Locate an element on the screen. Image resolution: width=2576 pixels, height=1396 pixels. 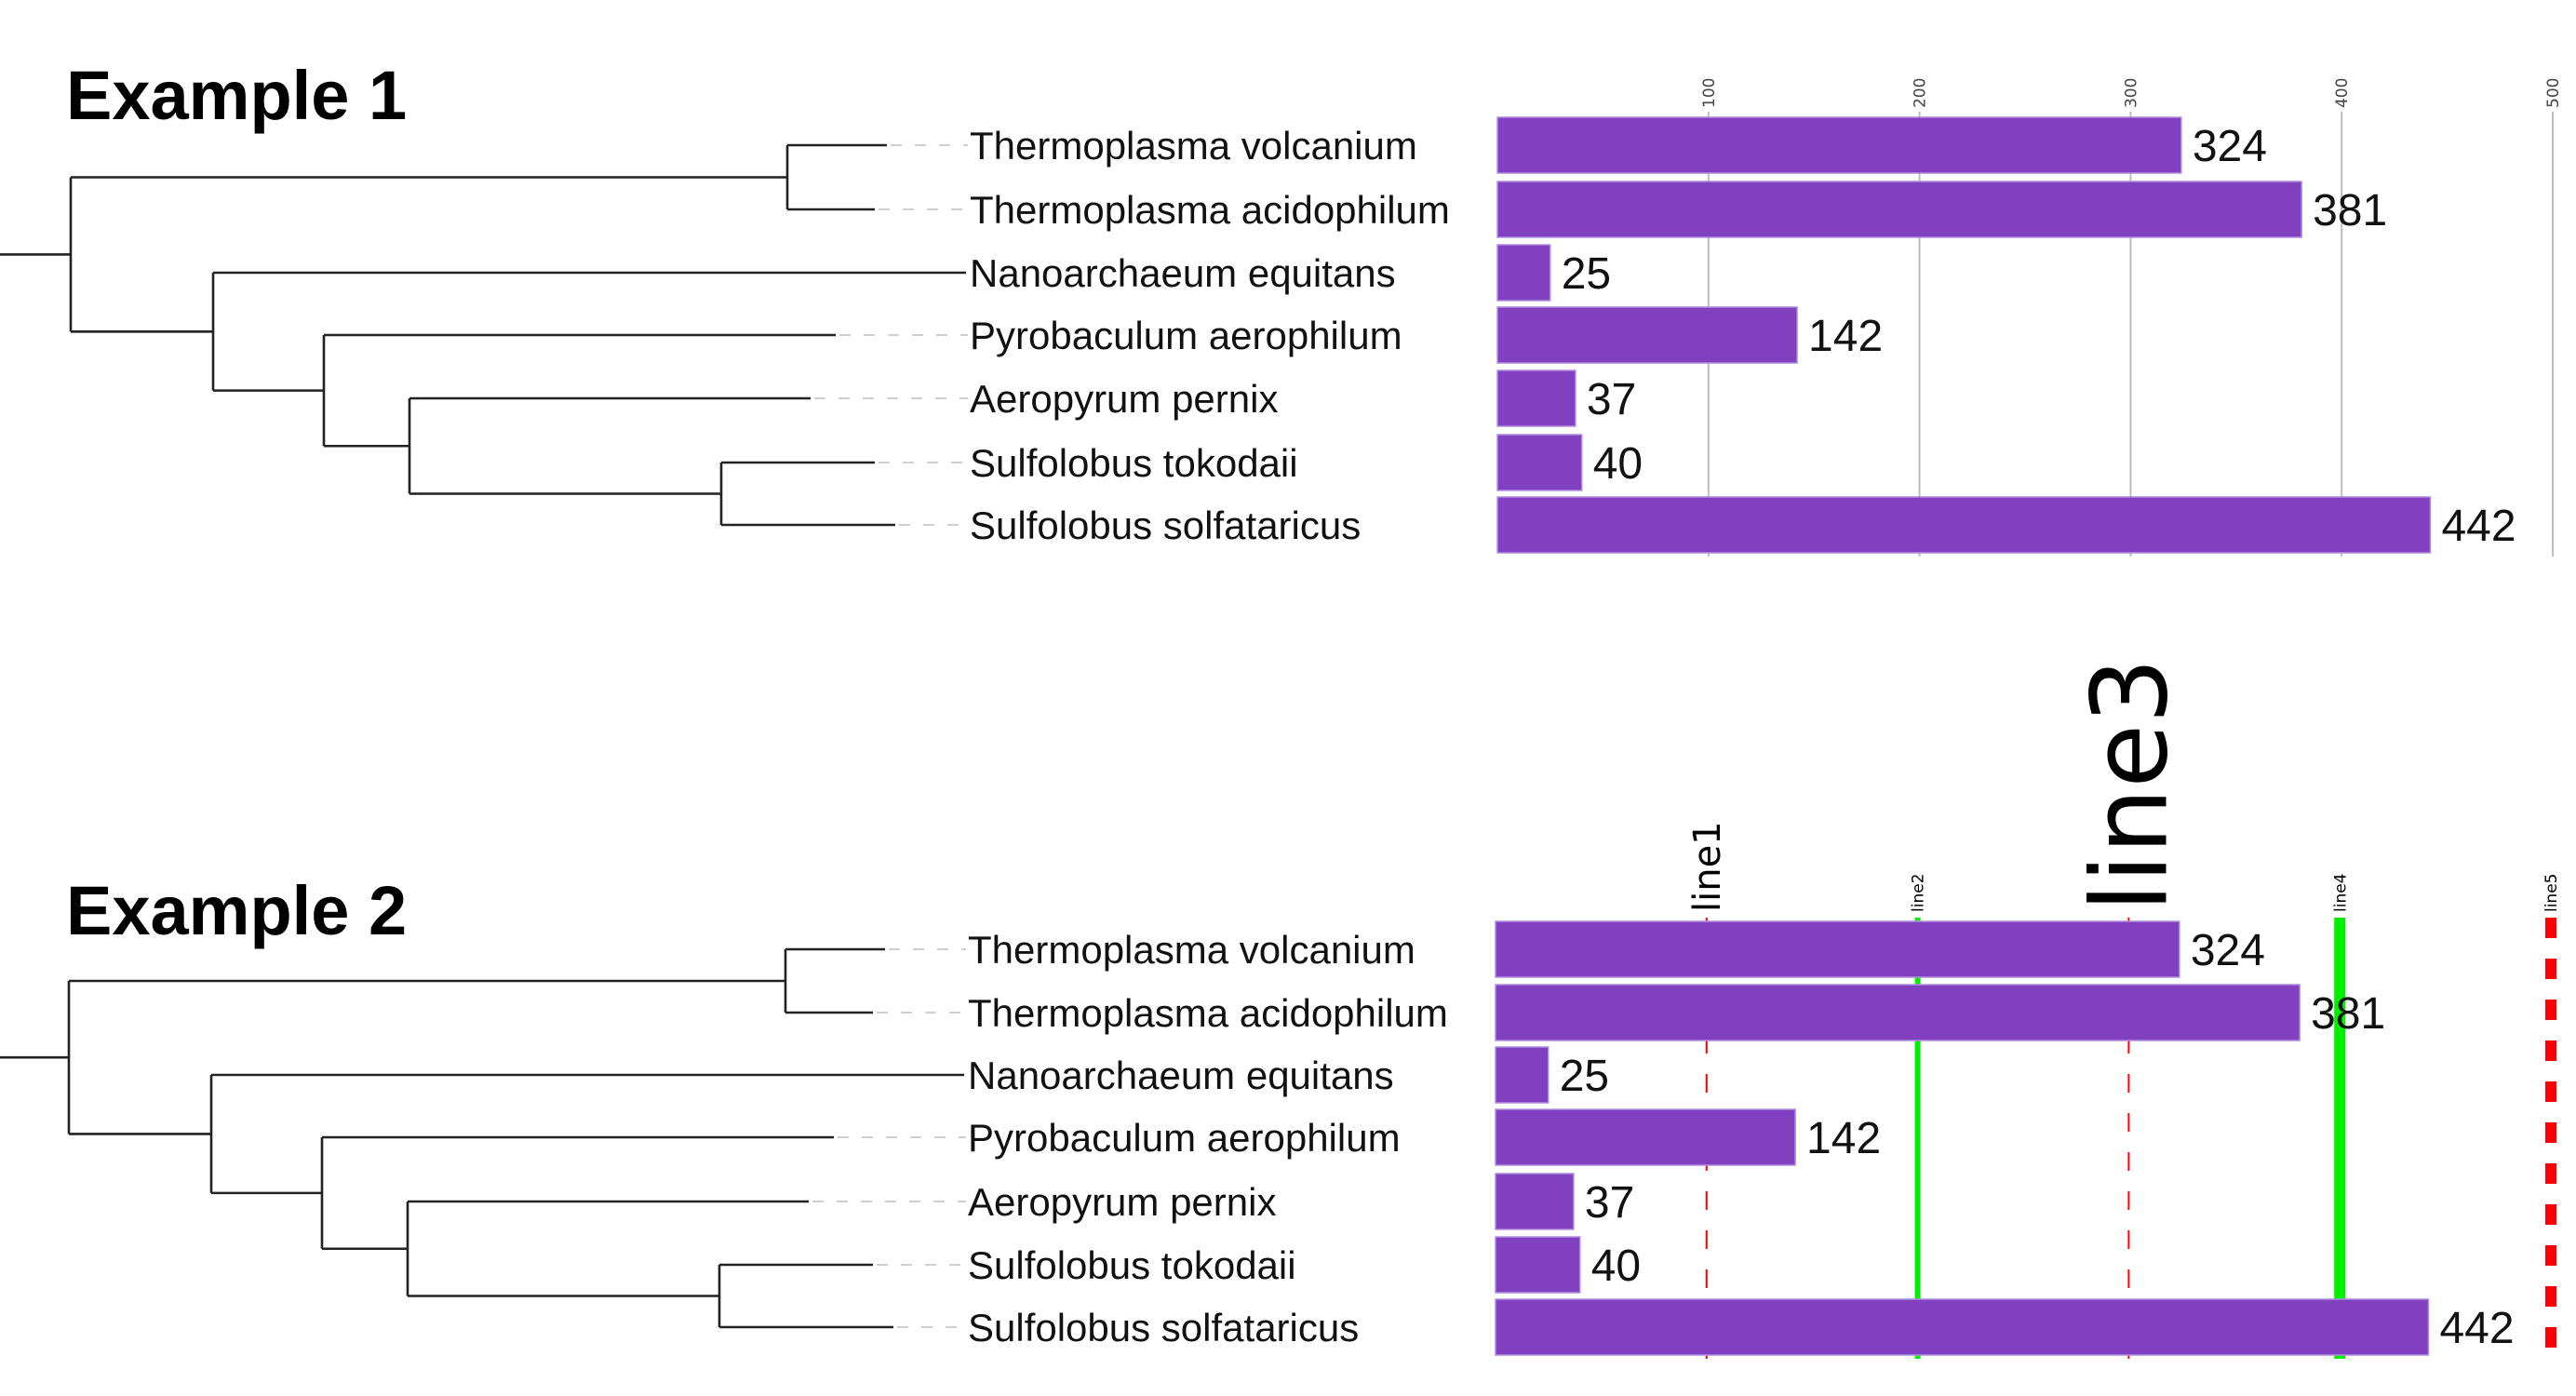
x-tick-label: 400 is located at coordinates (2342, 93).